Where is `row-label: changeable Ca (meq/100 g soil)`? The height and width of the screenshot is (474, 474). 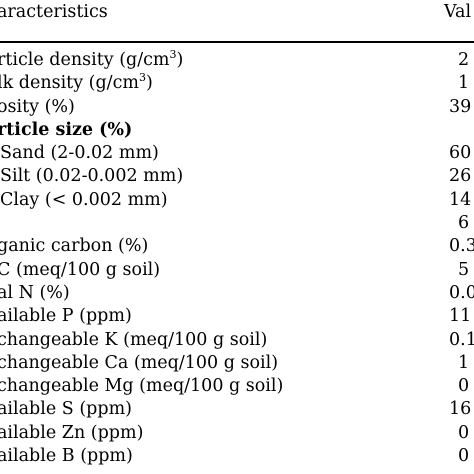 row-label: changeable Ca (meq/100 g soil) is located at coordinates (139, 363).